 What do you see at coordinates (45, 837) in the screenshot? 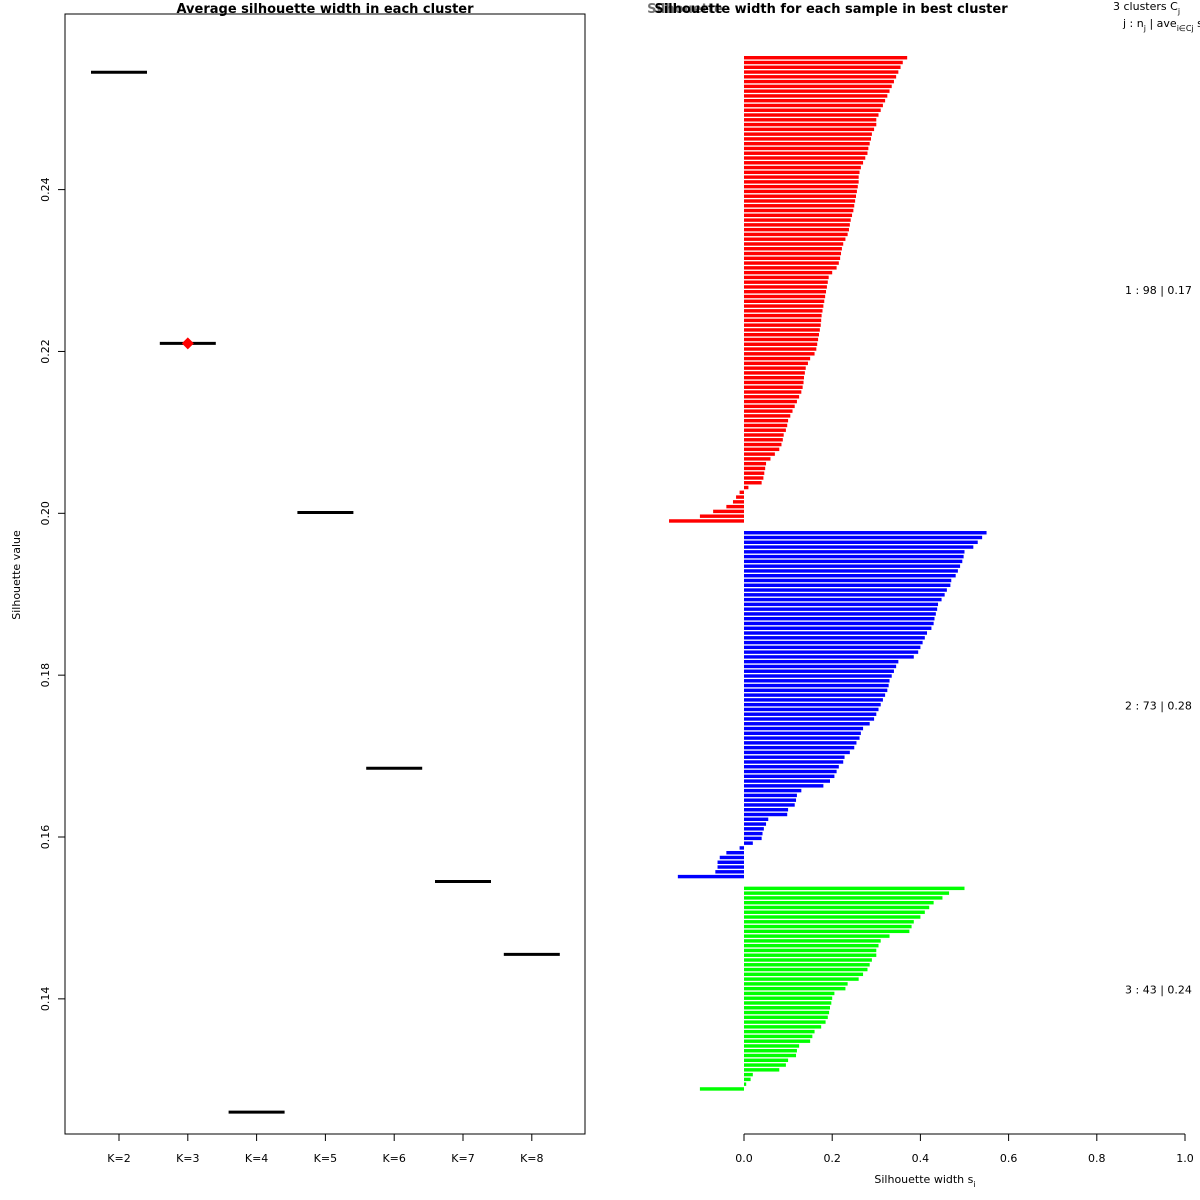
I see `left-y-tick-label: 0.16` at bounding box center [45, 837].